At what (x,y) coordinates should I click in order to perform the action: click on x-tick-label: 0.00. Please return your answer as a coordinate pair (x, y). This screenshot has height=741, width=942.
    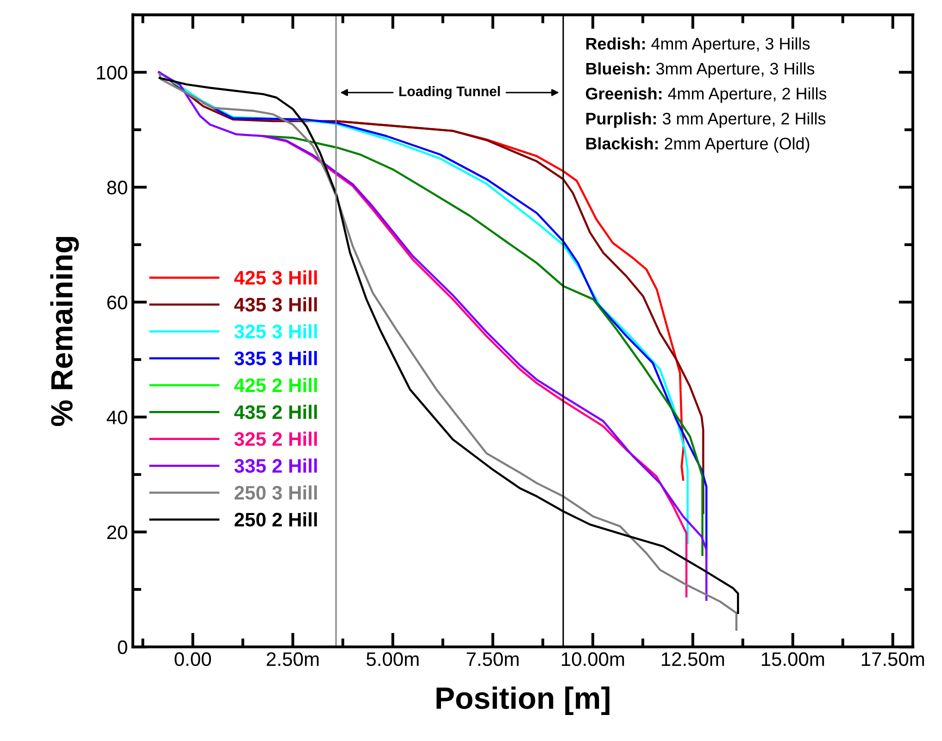
    Looking at the image, I should click on (192, 659).